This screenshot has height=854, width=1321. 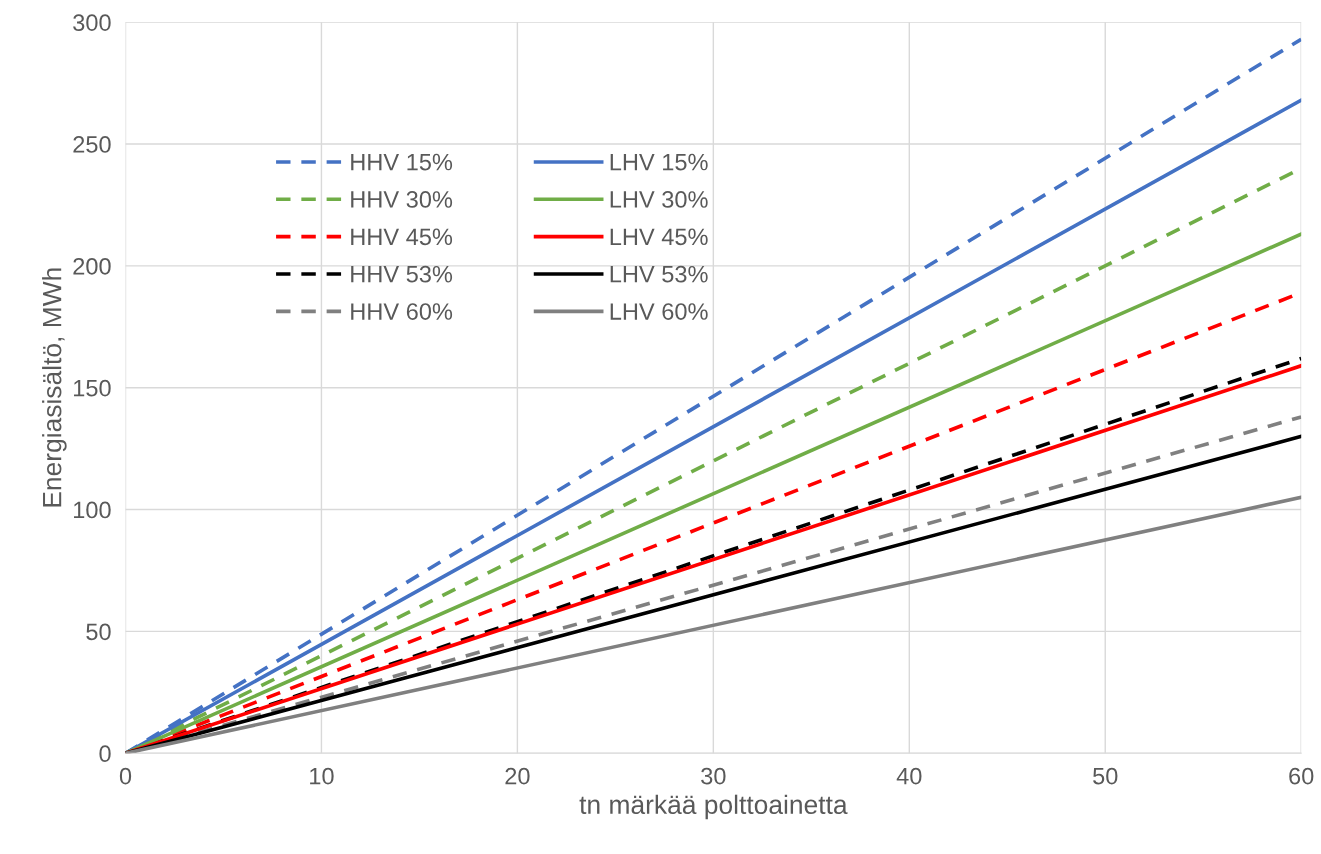 What do you see at coordinates (98, 632) in the screenshot?
I see `y-tick-label: 50` at bounding box center [98, 632].